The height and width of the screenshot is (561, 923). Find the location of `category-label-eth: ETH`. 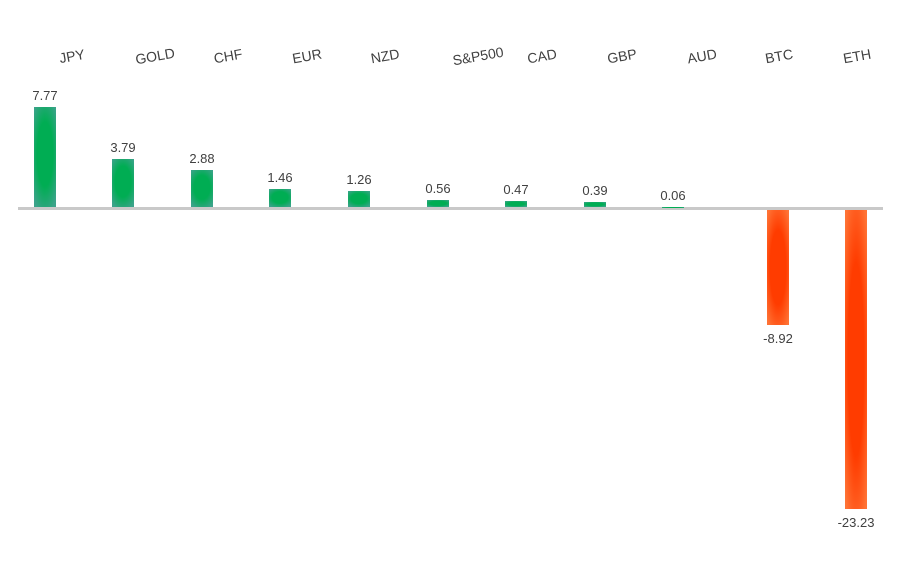

category-label-eth: ETH is located at coordinates (857, 56).